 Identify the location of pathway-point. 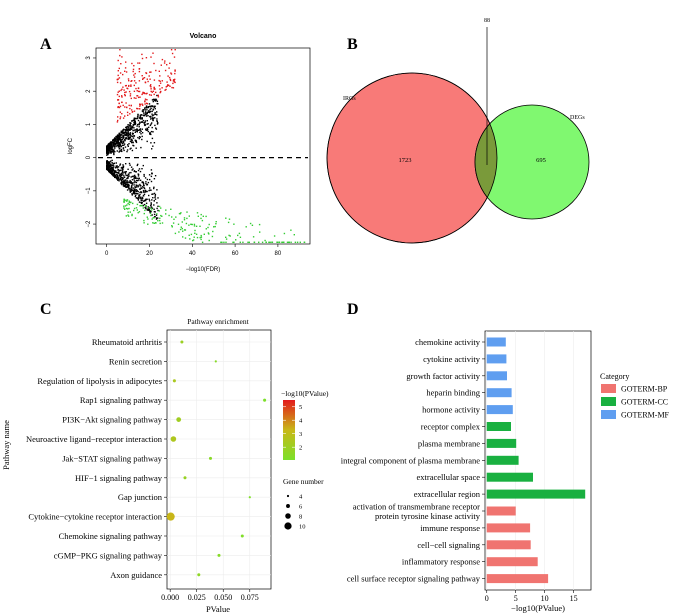
(173, 439).